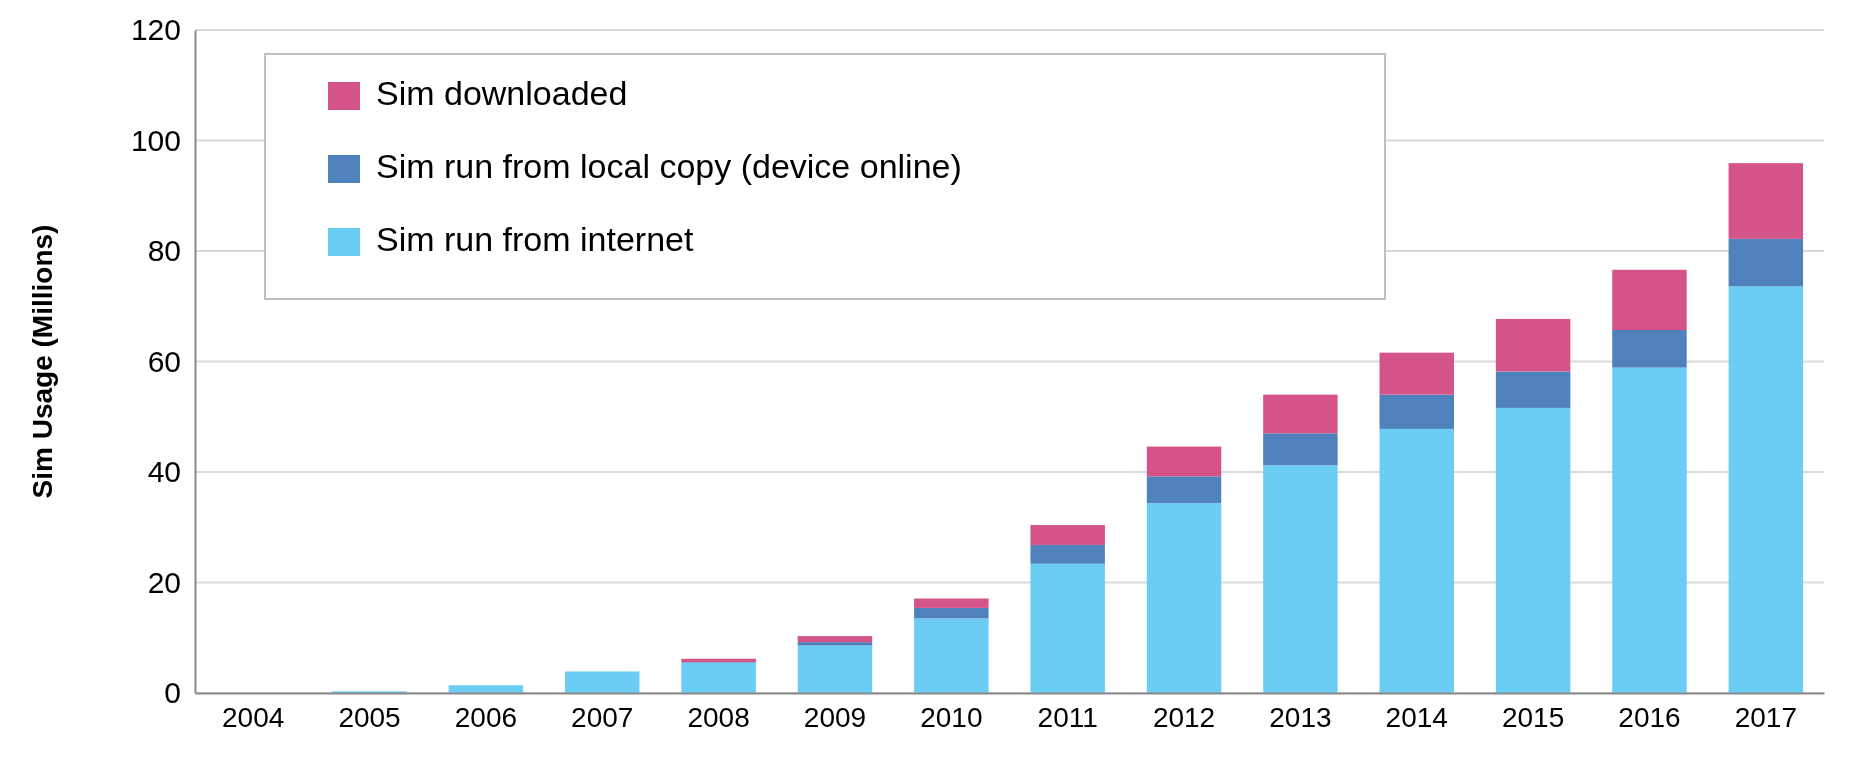 The height and width of the screenshot is (758, 1849). What do you see at coordinates (1765, 717) in the screenshot?
I see `x-tick-label: 2017` at bounding box center [1765, 717].